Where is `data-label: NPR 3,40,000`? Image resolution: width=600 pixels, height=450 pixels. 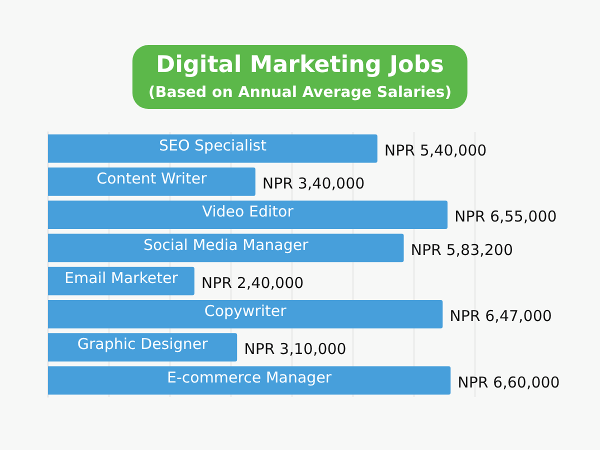
data-label: NPR 3,40,000 is located at coordinates (313, 183).